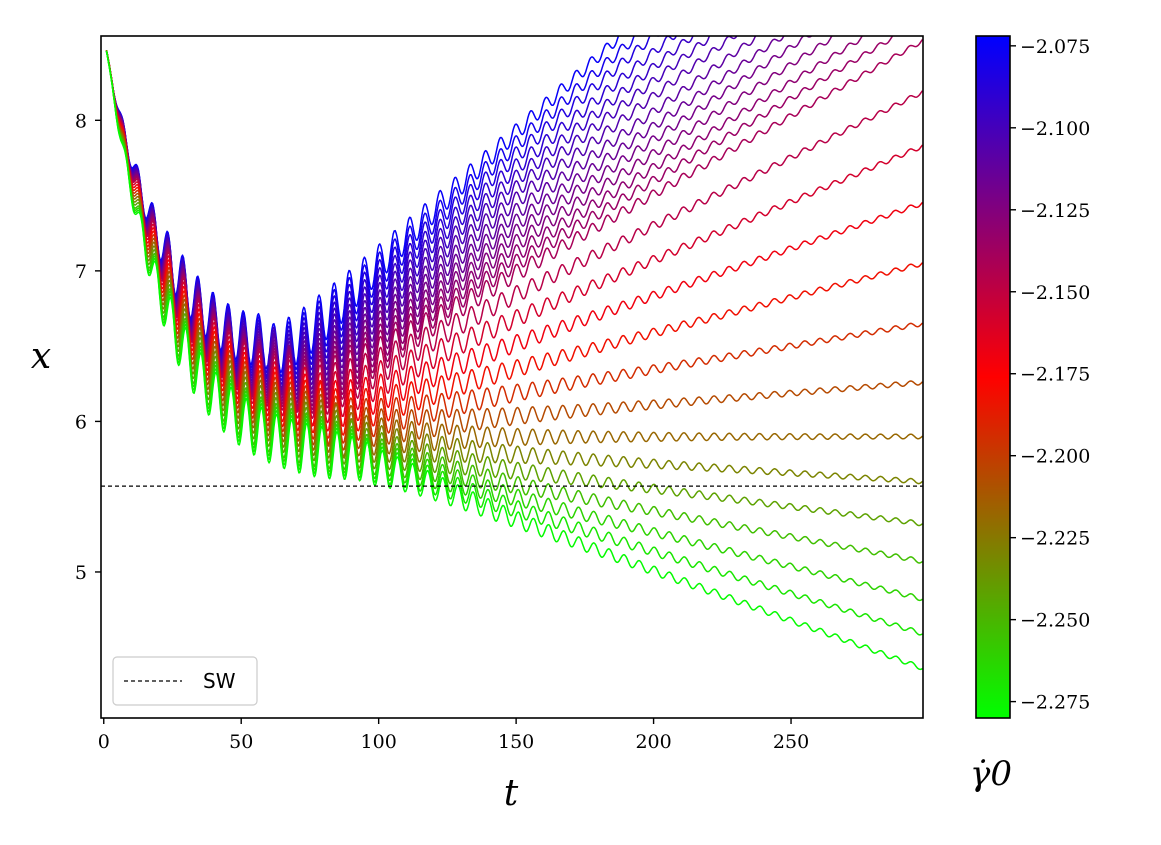 This screenshot has width=1161, height=845. What do you see at coordinates (88, 347) in the screenshot?
I see `y-axis-ticks: 5 6 7 8` at bounding box center [88, 347].